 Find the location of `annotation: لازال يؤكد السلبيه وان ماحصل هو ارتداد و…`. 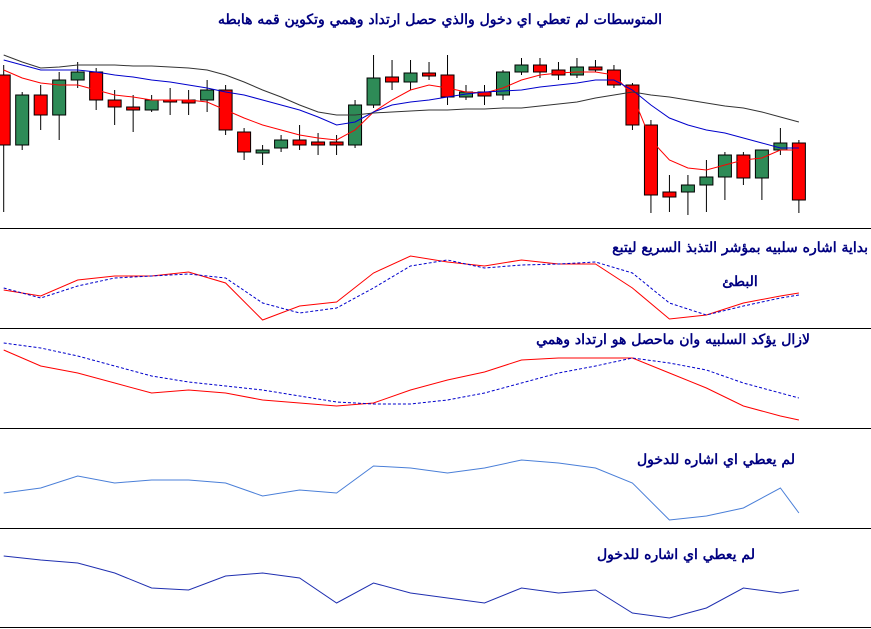

annotation: لازال يؤكد السلبيه وان ماحصل هو ارتداد و… is located at coordinates (673, 340).